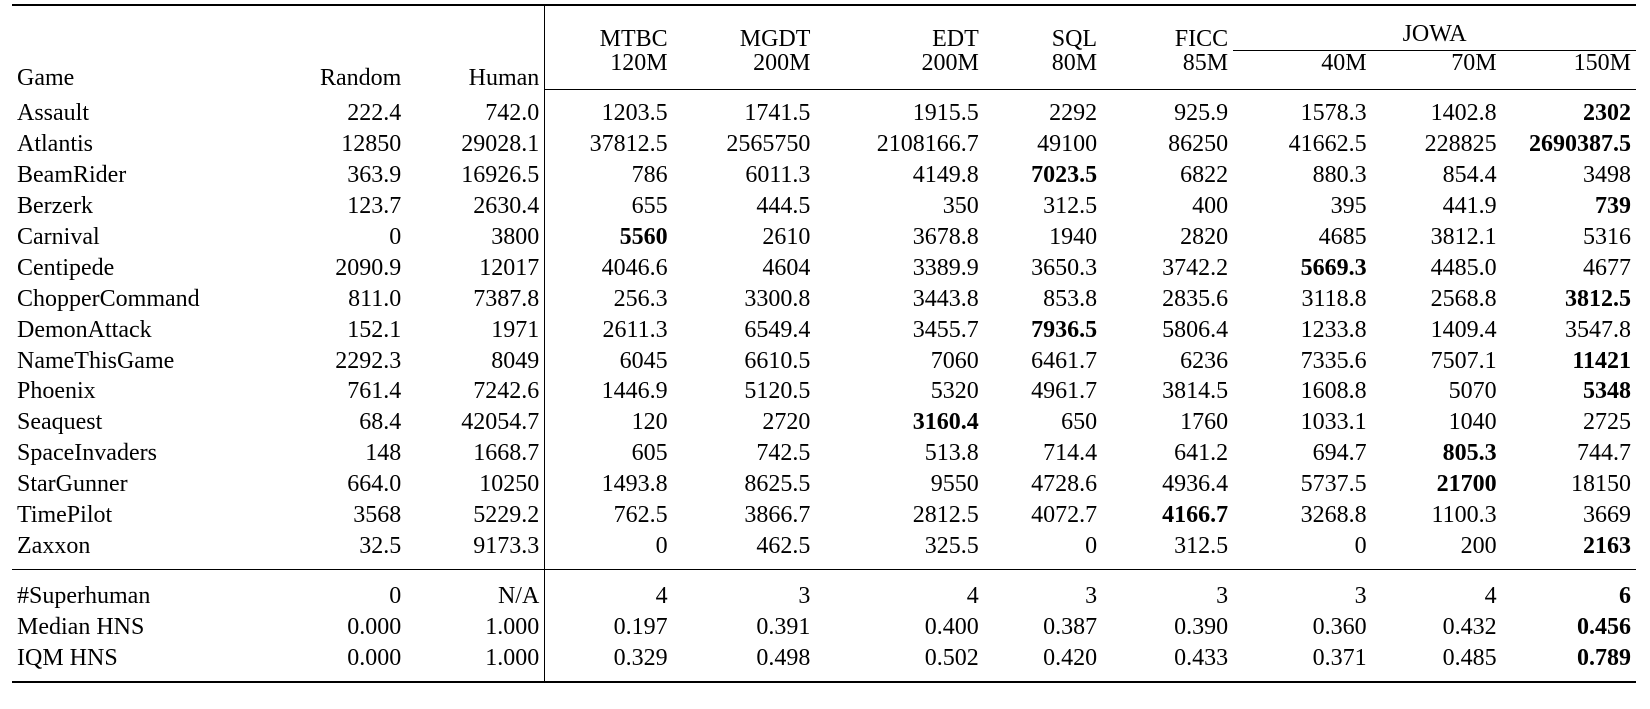  What do you see at coordinates (509, 484) in the screenshot?
I see `human-score-cell: 10250` at bounding box center [509, 484].